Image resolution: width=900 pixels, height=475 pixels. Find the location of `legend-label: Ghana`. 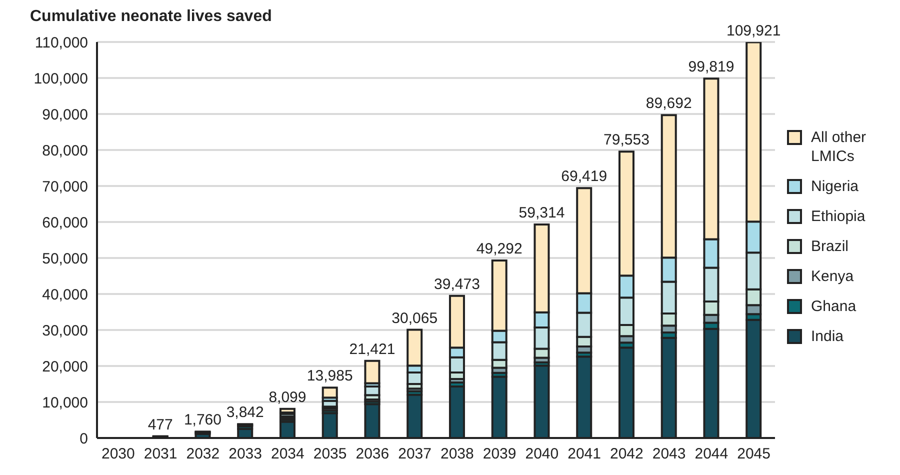

legend-label: Ghana is located at coordinates (833, 306).